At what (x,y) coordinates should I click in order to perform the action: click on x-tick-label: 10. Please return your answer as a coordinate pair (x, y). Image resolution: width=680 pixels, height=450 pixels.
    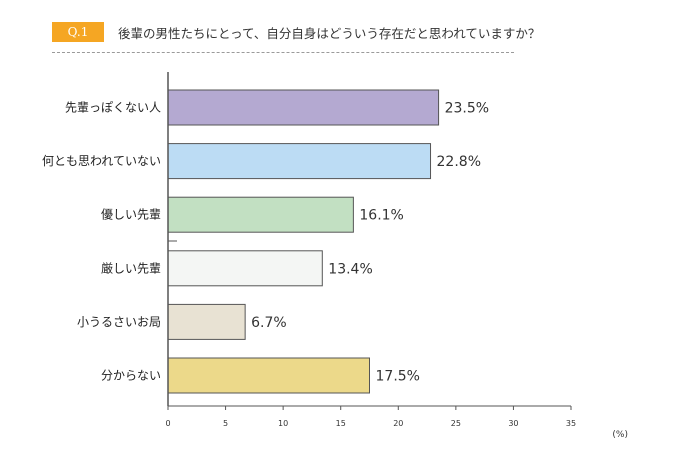
    Looking at the image, I should click on (283, 423).